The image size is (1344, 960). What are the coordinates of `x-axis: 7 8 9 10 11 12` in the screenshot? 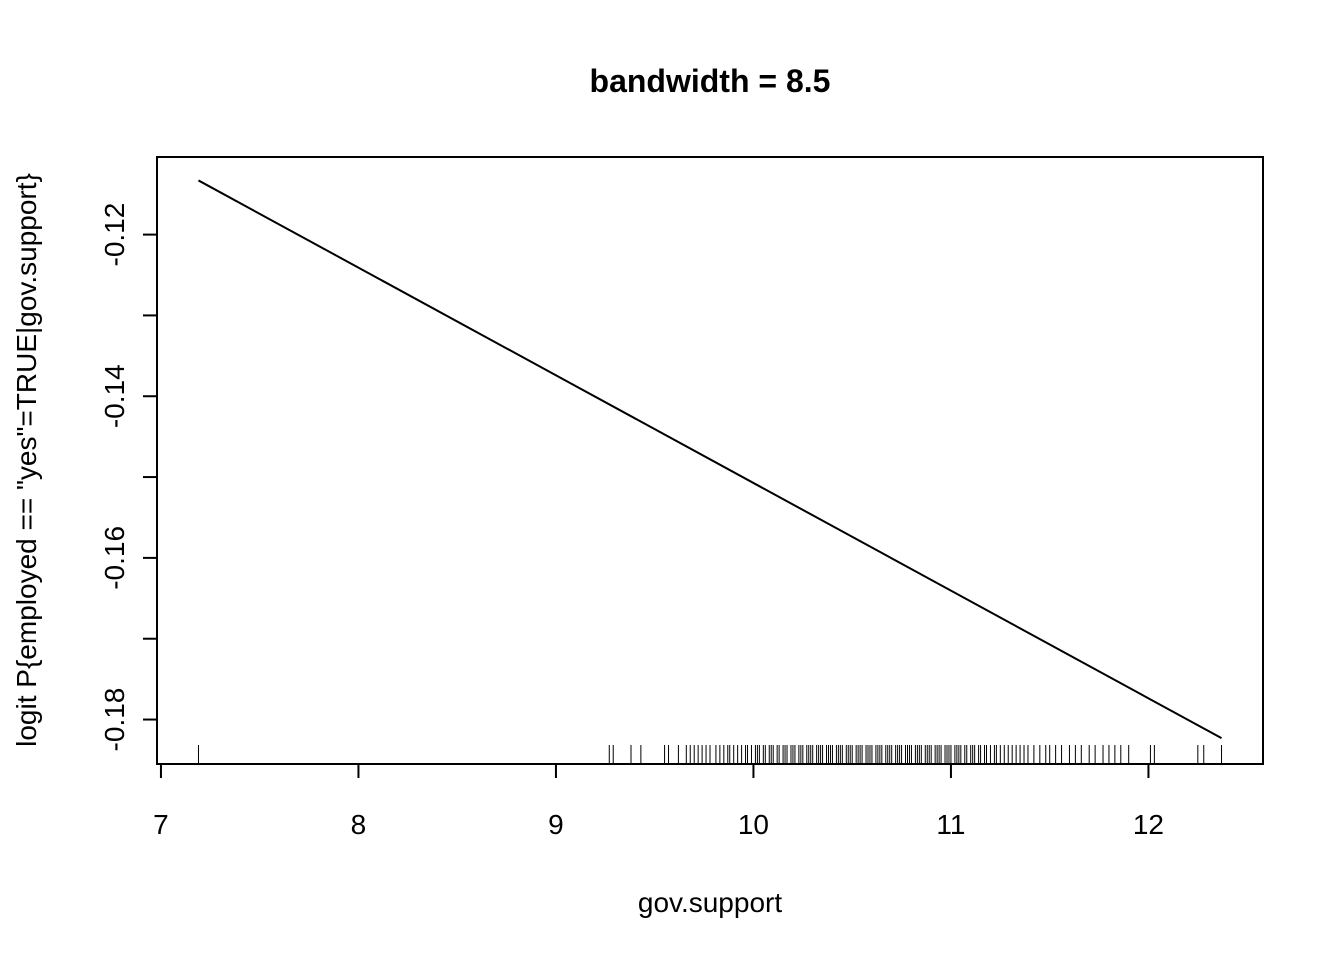 It's located at (658, 801).